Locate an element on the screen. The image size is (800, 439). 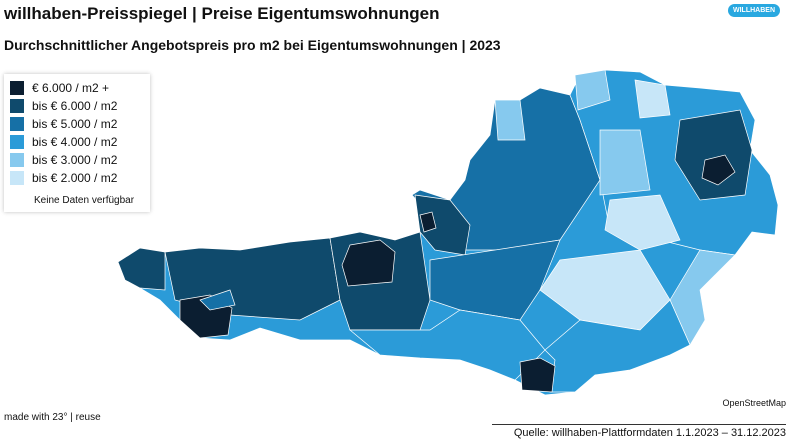
legend-label: bis € 3.000 / m2 is located at coordinates (75, 159).